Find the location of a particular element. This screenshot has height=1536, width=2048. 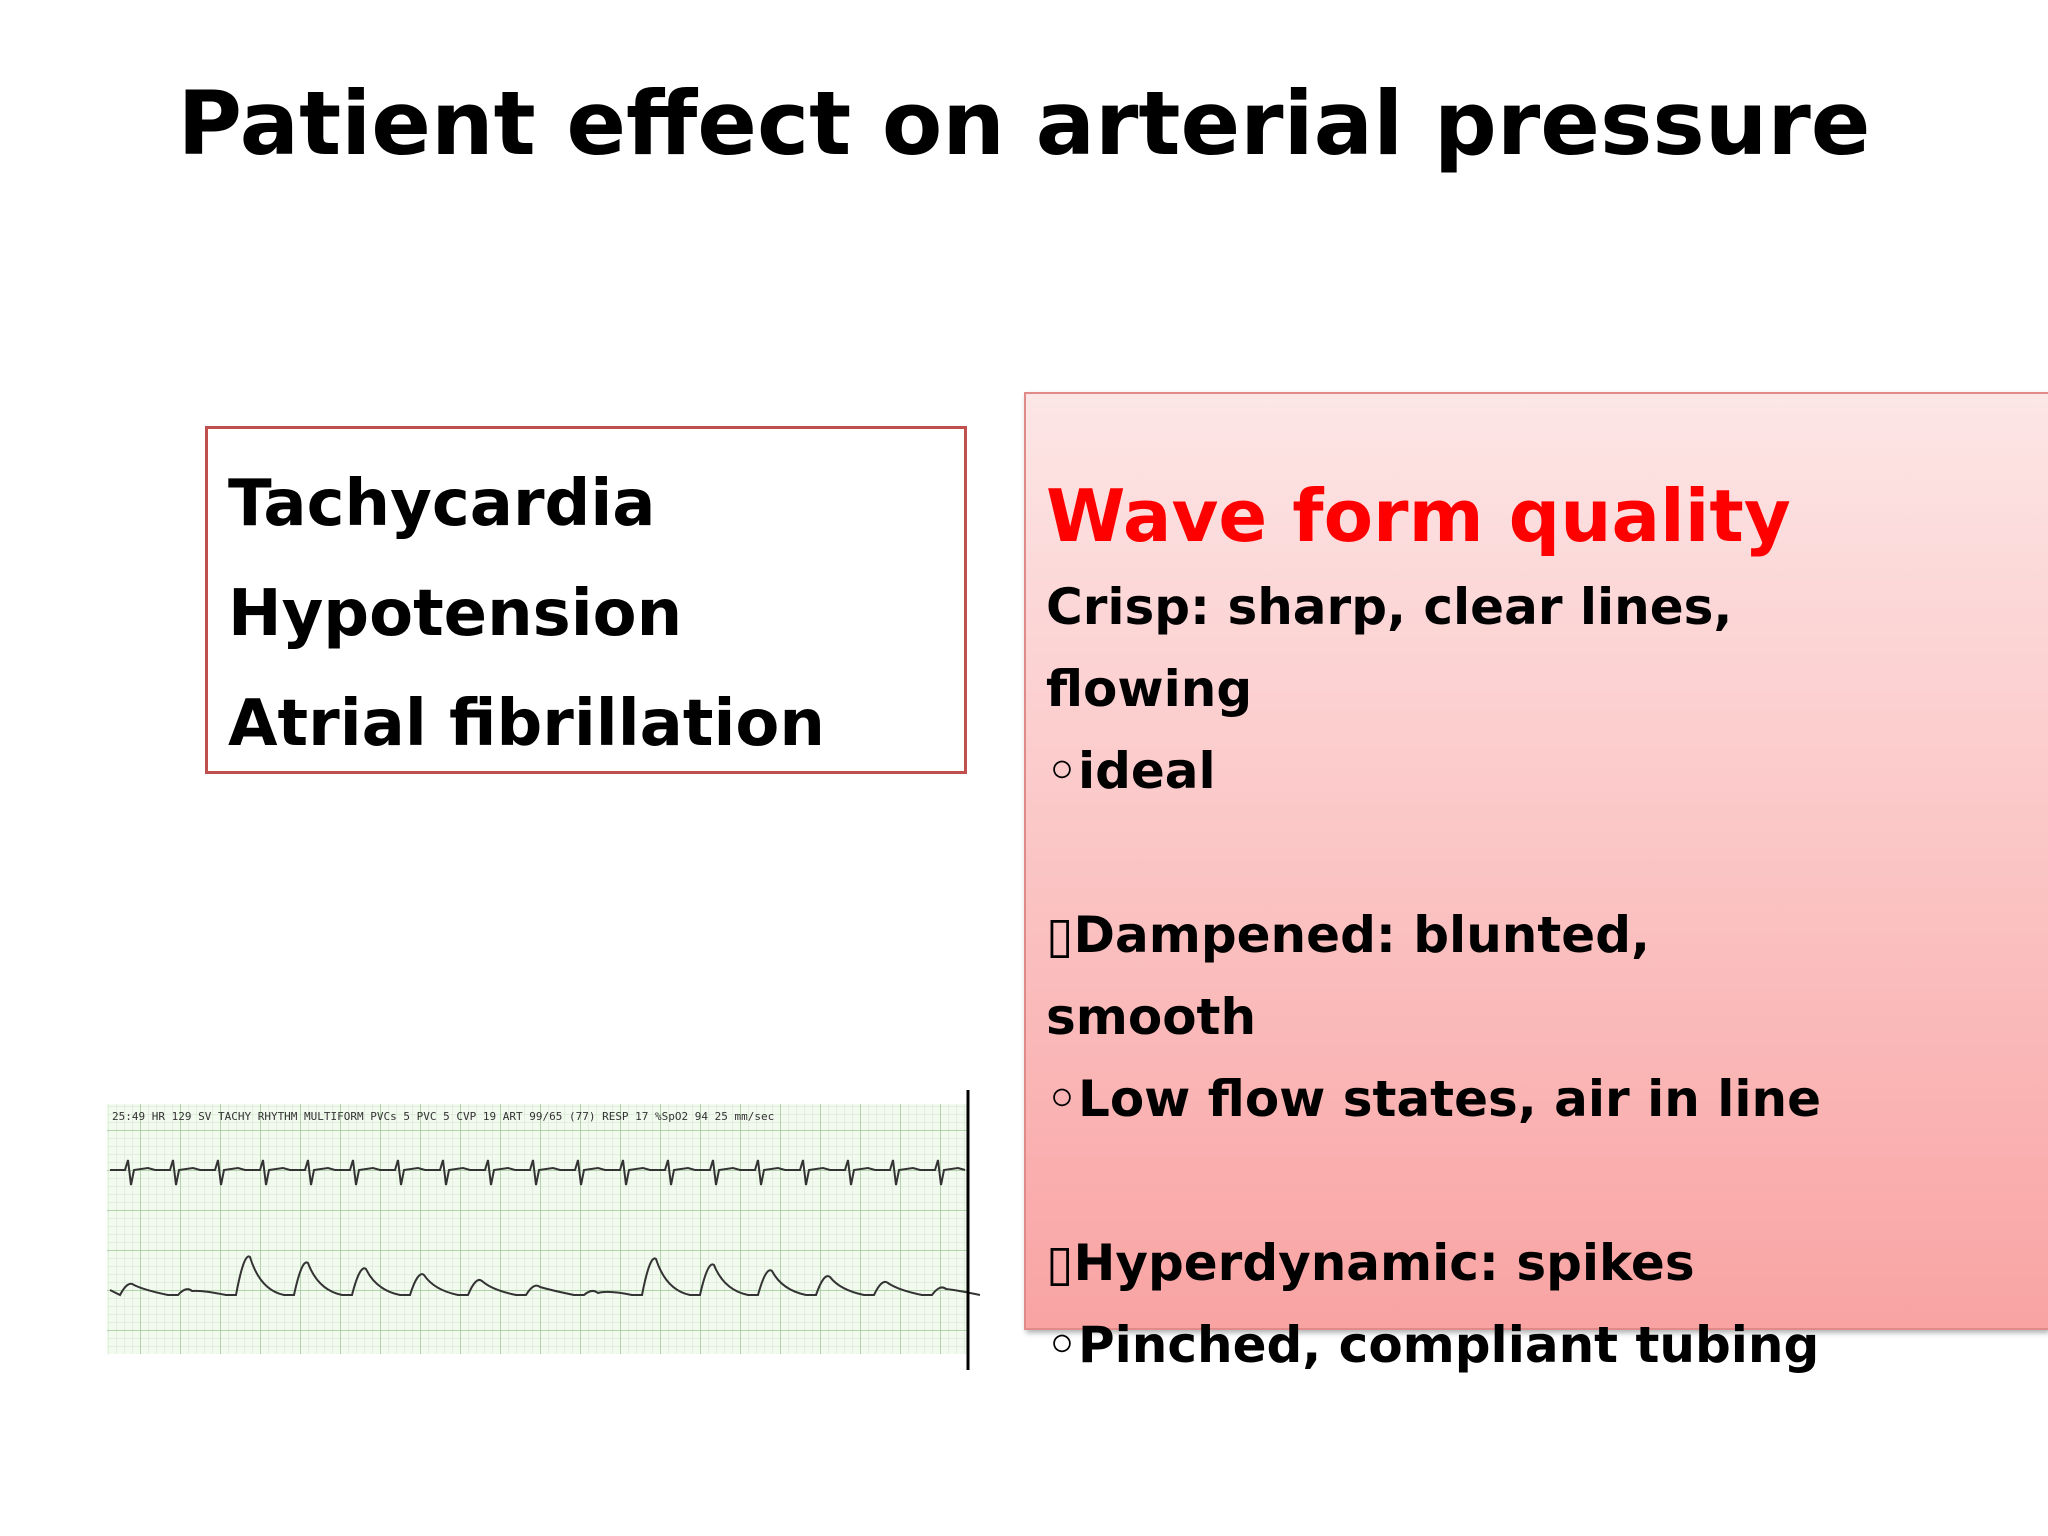

bullet-line: ◦ideal is located at coordinates (1131, 771).